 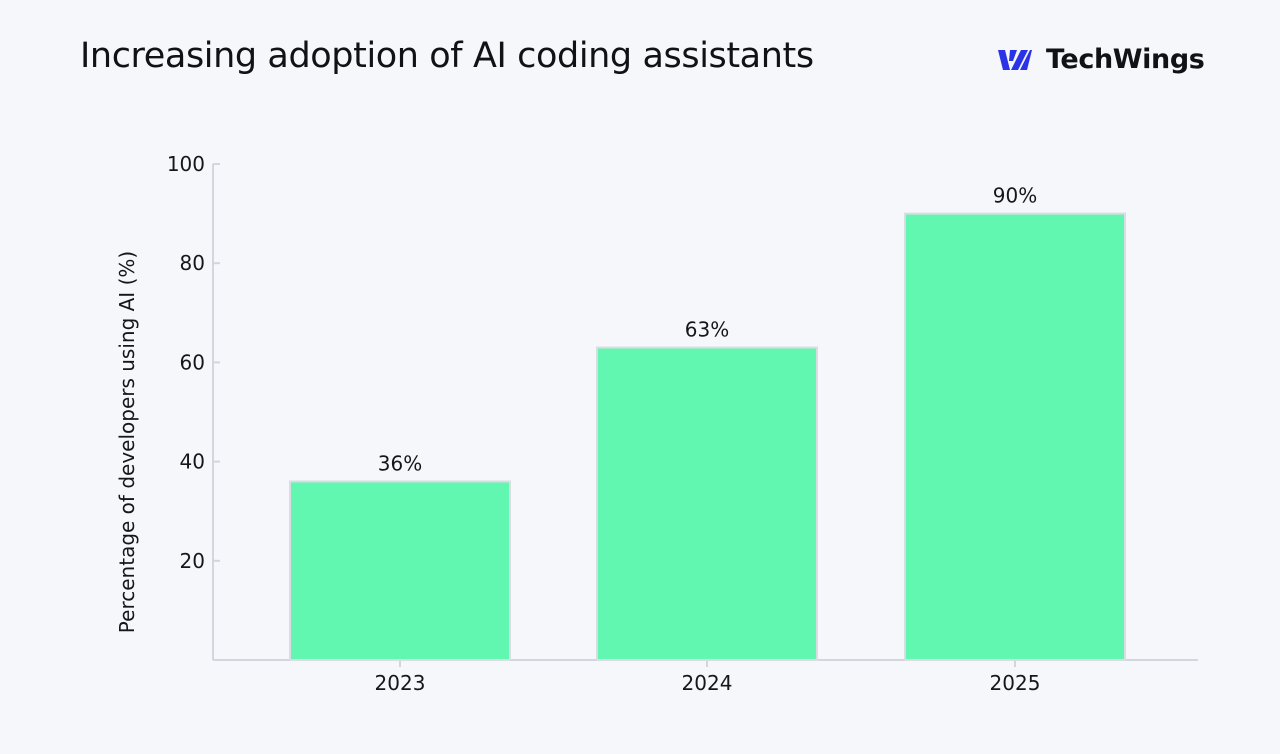 I want to click on x-tick-label: 2025, so click(x=1015, y=683).